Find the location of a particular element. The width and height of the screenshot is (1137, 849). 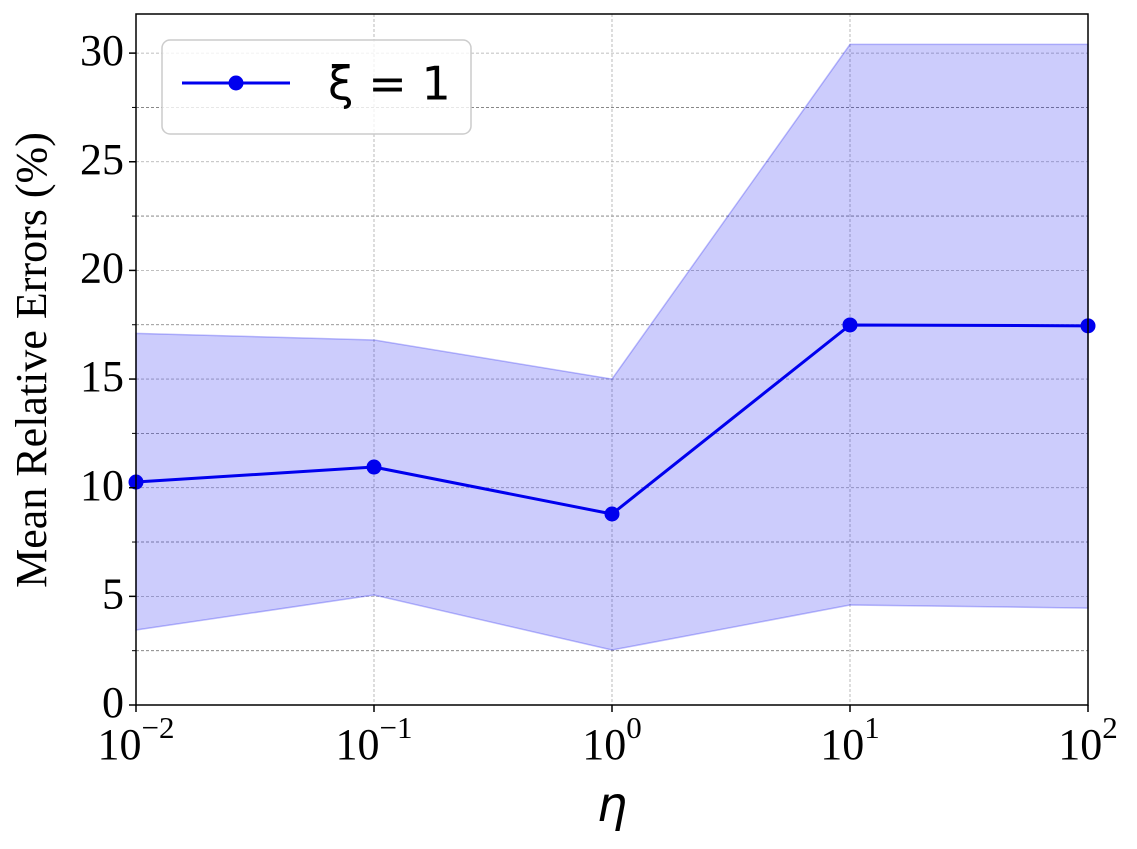

x-tick-label: 10¹ is located at coordinates (850, 739).